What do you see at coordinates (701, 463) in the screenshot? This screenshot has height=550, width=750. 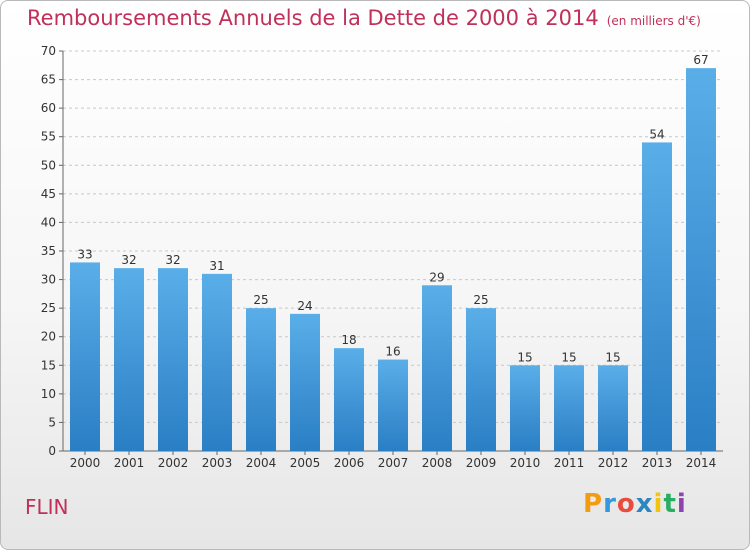 I see `x-tick-label: 2014` at bounding box center [701, 463].